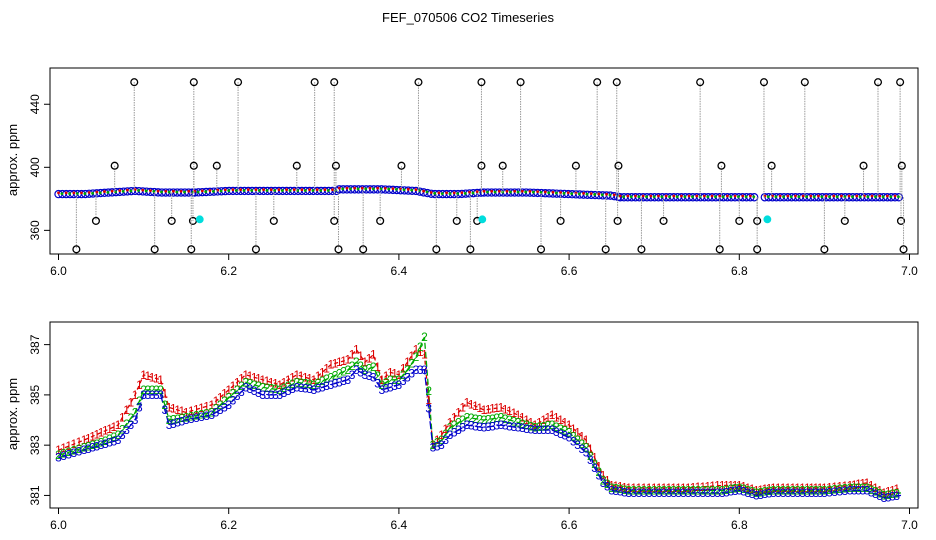  Describe the element at coordinates (35, 230) in the screenshot. I see `top-y-tick-label: 360` at that location.